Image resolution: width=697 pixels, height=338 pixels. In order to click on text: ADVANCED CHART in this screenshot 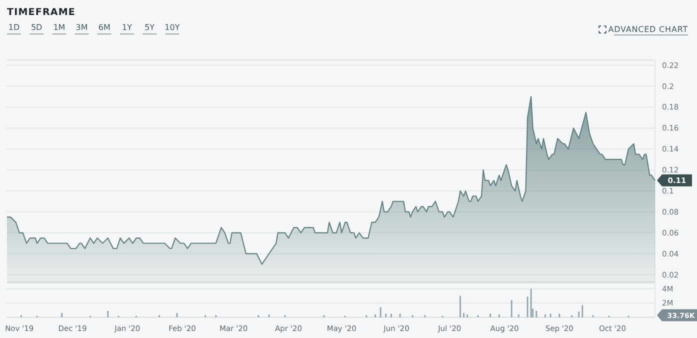, I will do `click(648, 29)`.